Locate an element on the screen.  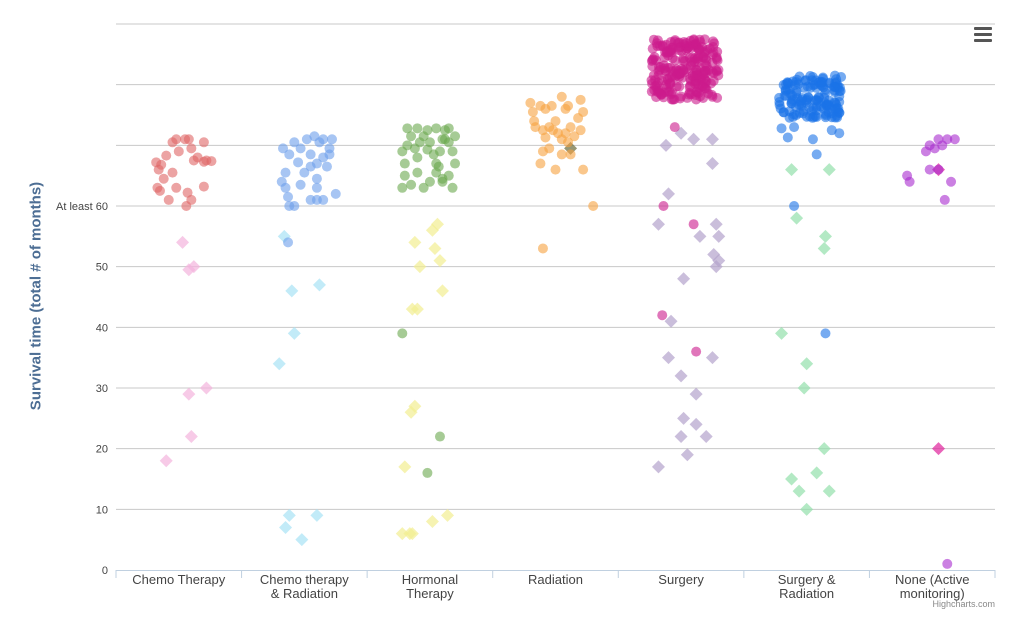
hamburger-menu-icon is located at coordinates (983, 34).